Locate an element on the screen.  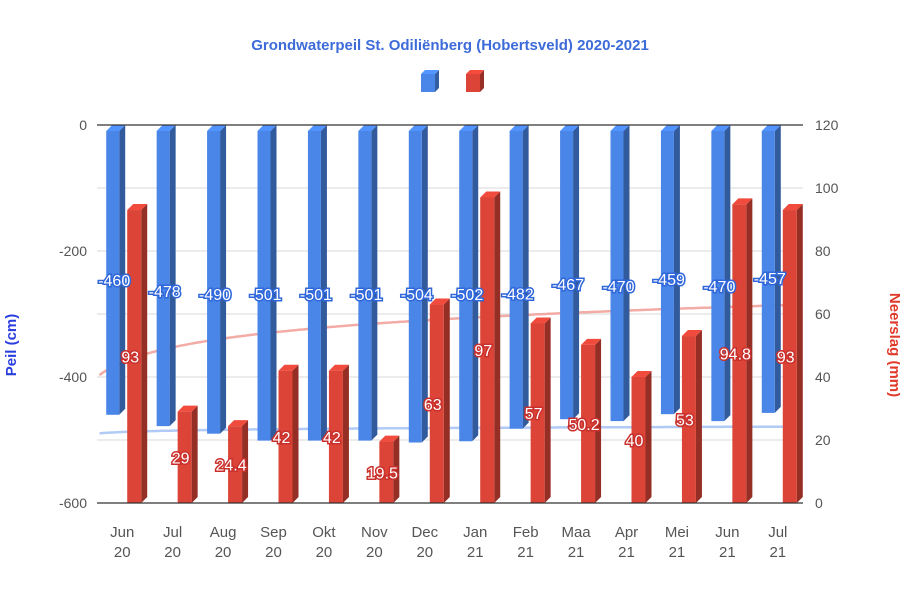
data-label-neerslag: 24.4 is located at coordinates (231, 466).